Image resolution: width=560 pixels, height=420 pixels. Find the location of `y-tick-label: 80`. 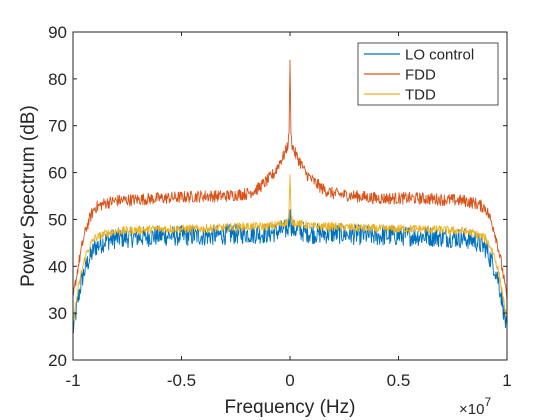

y-tick-label: 80 is located at coordinates (57, 79).